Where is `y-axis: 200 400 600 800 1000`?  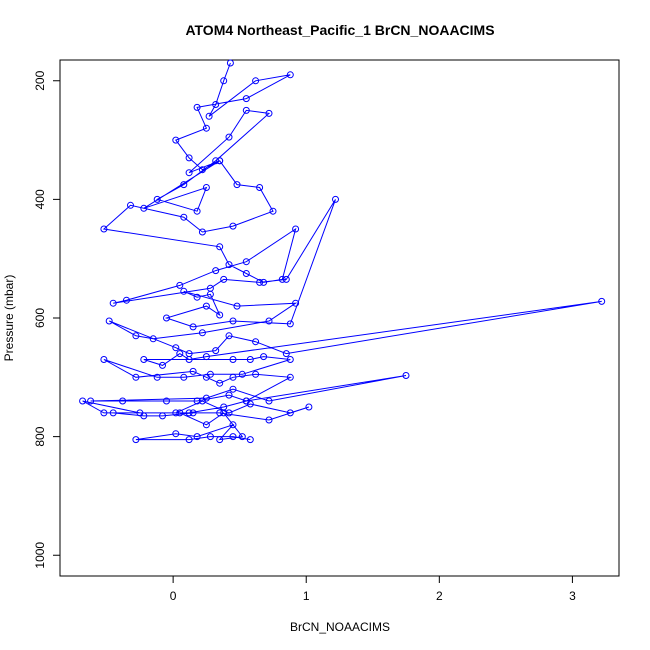 y-axis: 200 400 600 800 1000 is located at coordinates (47, 319).